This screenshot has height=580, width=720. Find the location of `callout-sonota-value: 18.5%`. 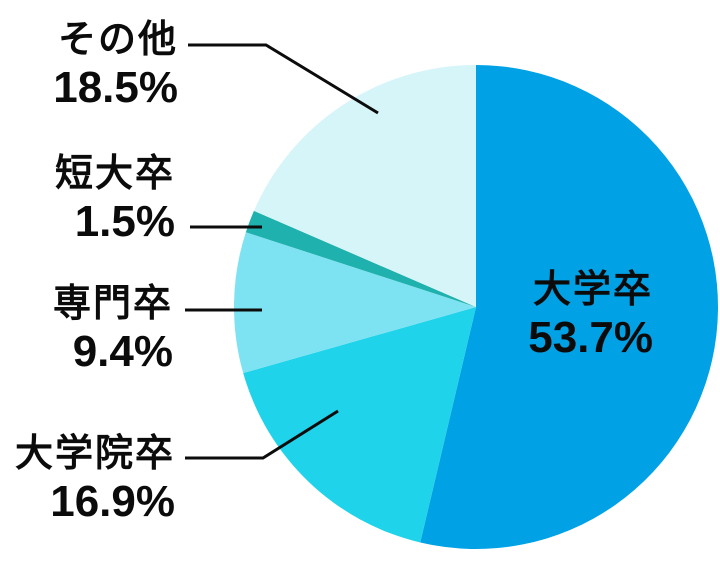

callout-sonota-value: 18.5% is located at coordinates (115, 87).